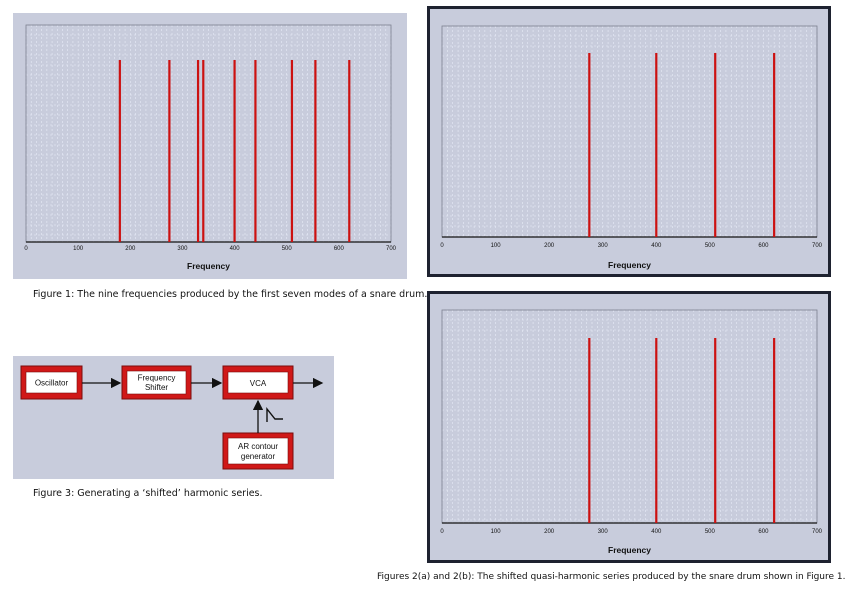  Describe the element at coordinates (156, 387) in the screenshot. I see `frequency-shifter-label-2: Shifter` at that location.